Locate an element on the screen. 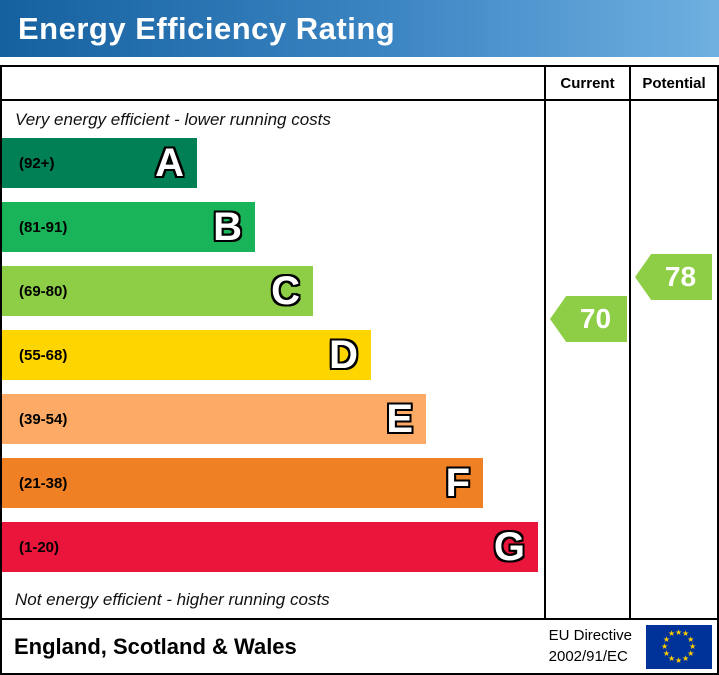 Image resolution: width=719 pixels, height=675 pixels. band-row-d: (55-68) D is located at coordinates (273, 355).